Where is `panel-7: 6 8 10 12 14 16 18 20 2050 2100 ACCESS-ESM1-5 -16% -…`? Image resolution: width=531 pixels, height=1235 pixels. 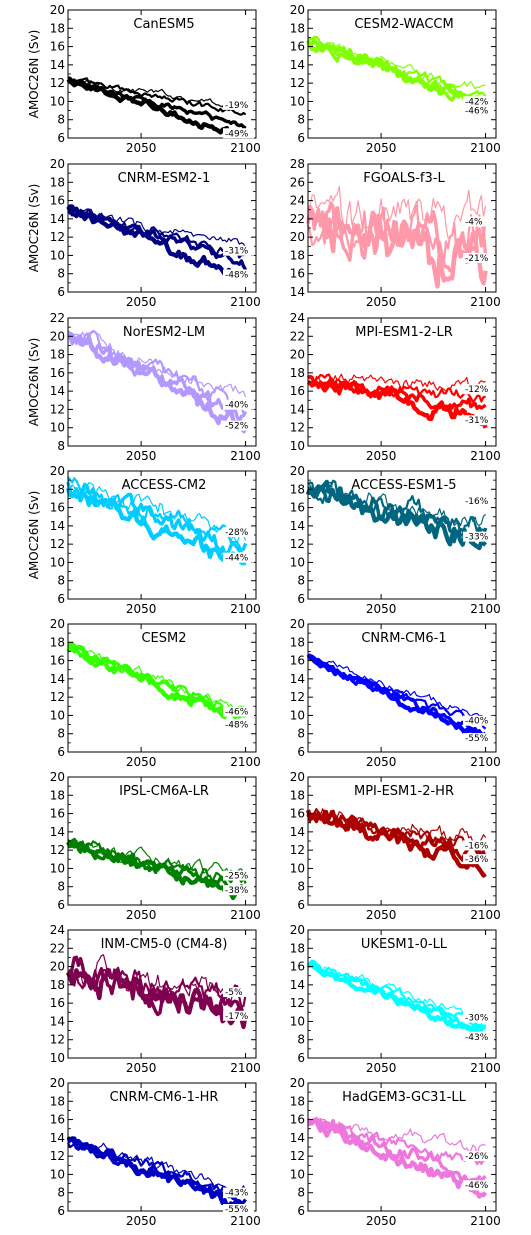
panel-7: 6 8 10 12 14 16 18 20 2050 2100 ACCESS-ESM1-5 -16% -… is located at coordinates (395, 540).